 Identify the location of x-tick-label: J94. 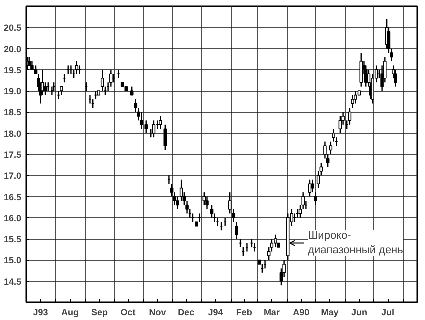
(216, 313).